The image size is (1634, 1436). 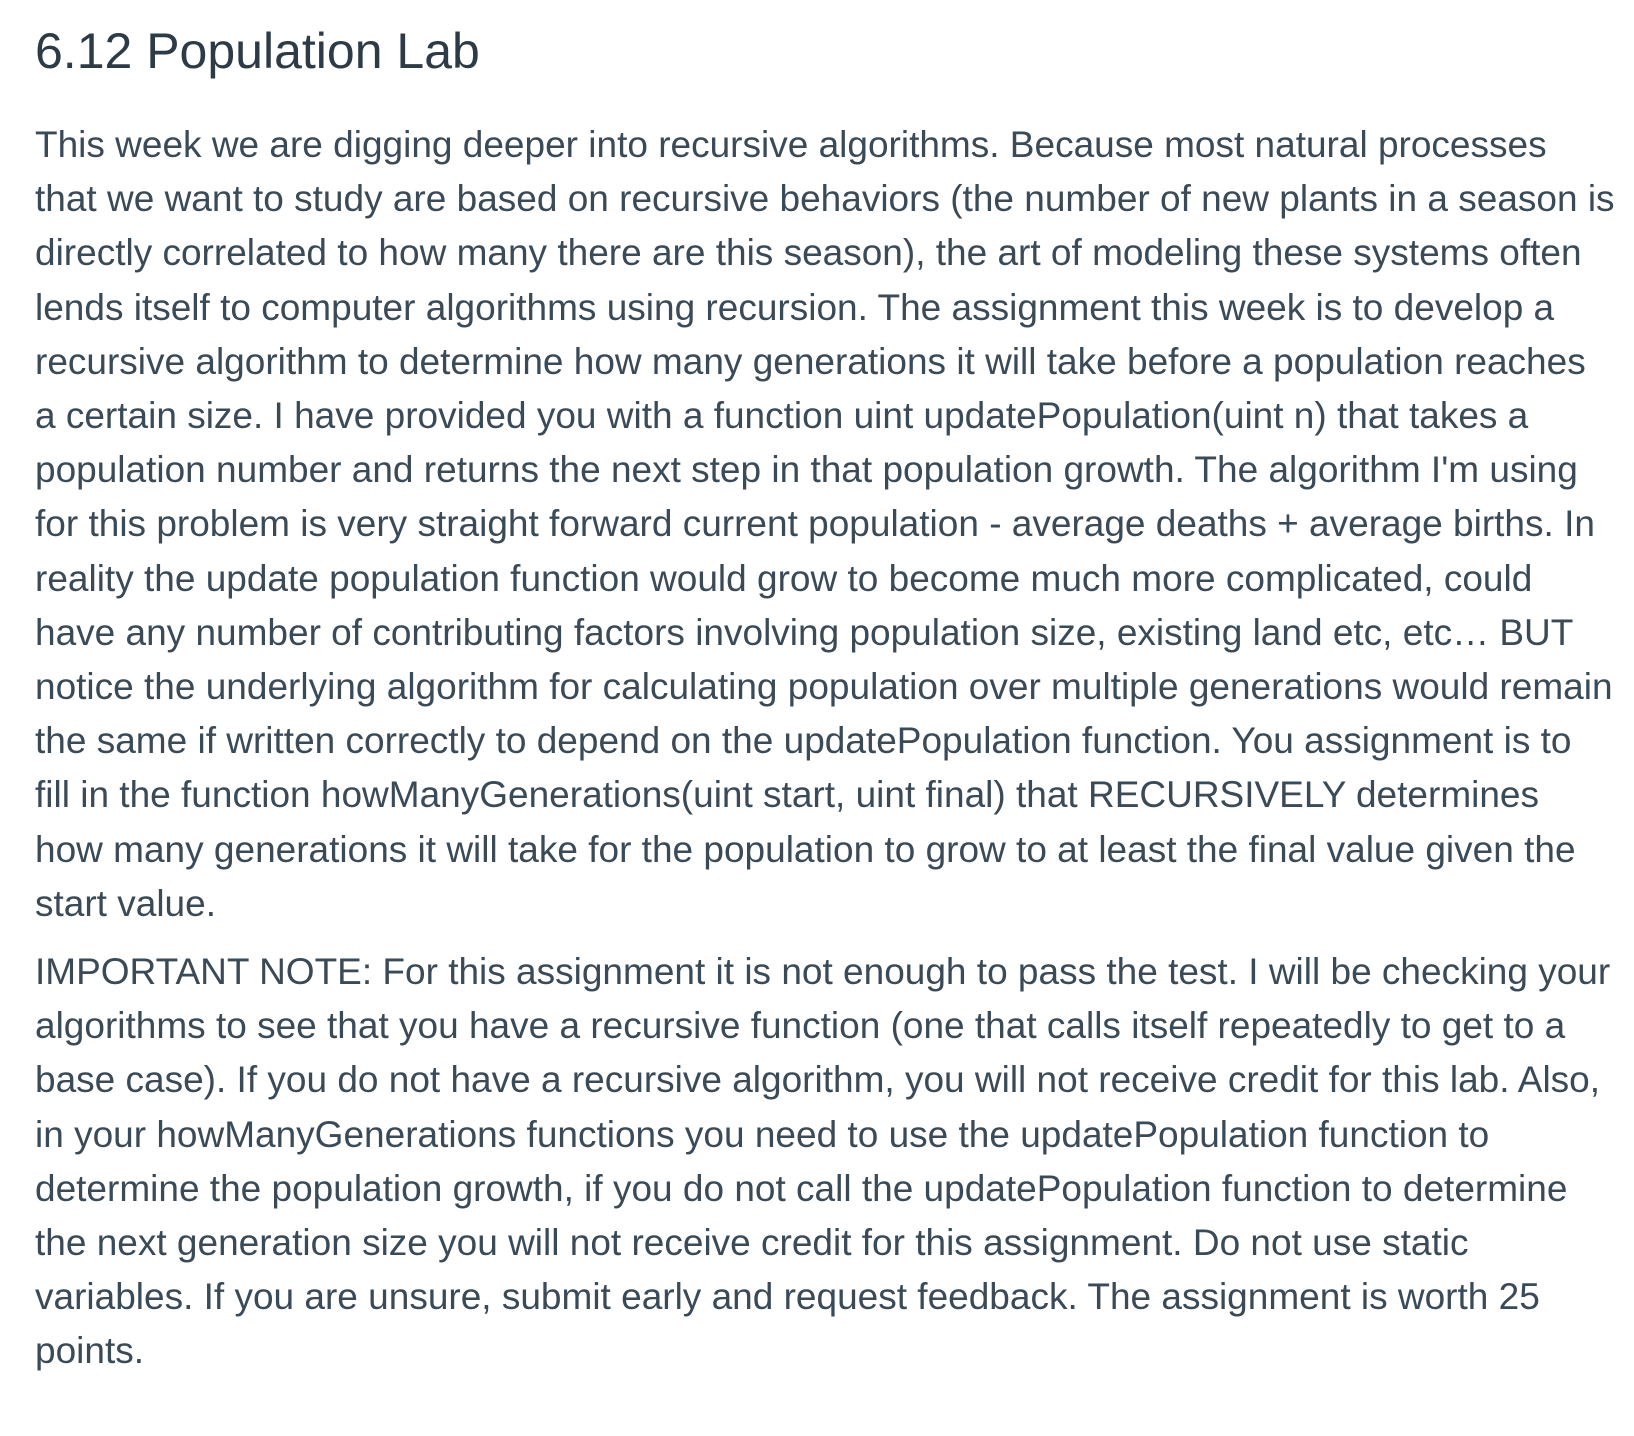 What do you see at coordinates (257, 51) in the screenshot?
I see `page-title: 6.12 Population Lab` at bounding box center [257, 51].